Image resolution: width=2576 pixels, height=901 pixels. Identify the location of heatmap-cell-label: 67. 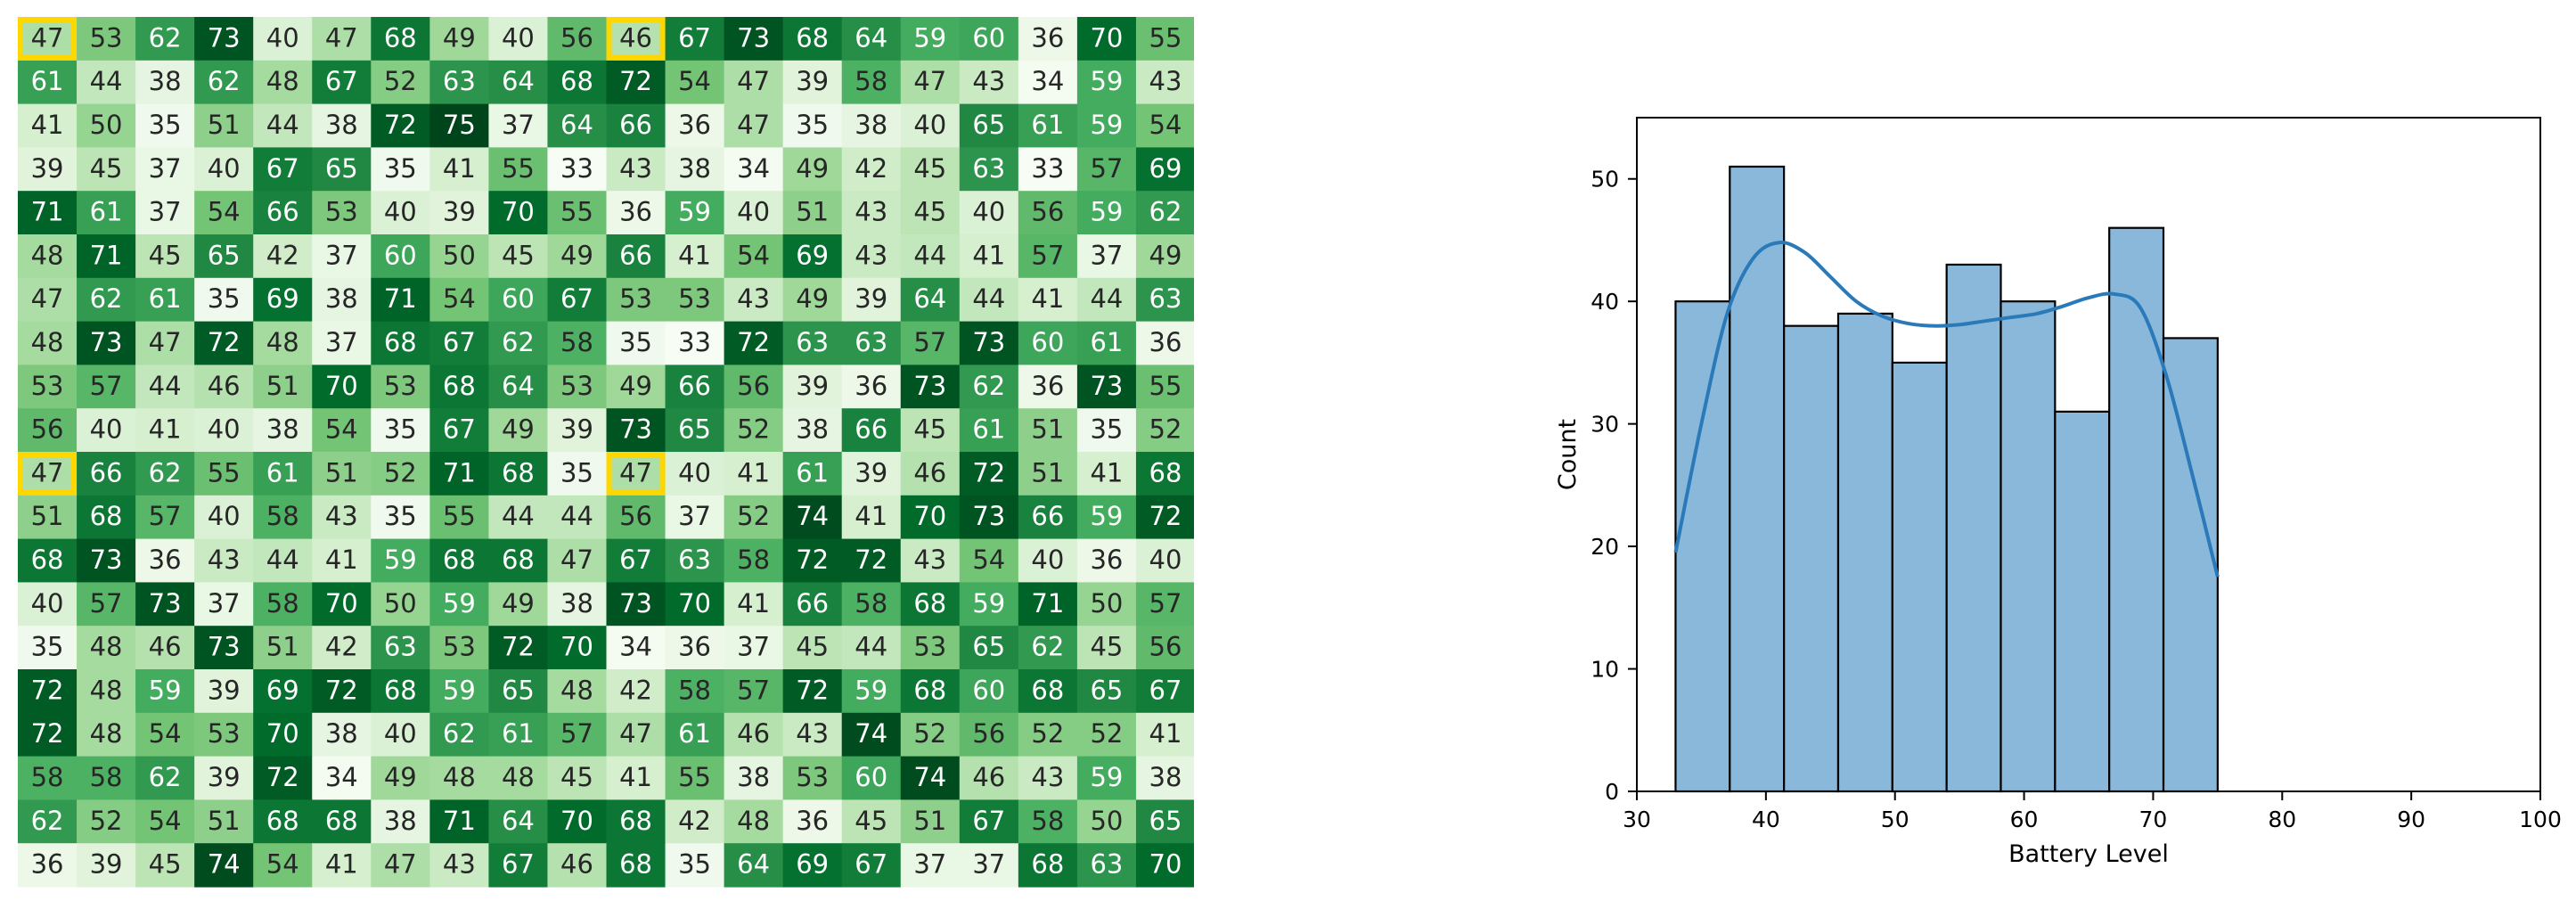
(459, 429).